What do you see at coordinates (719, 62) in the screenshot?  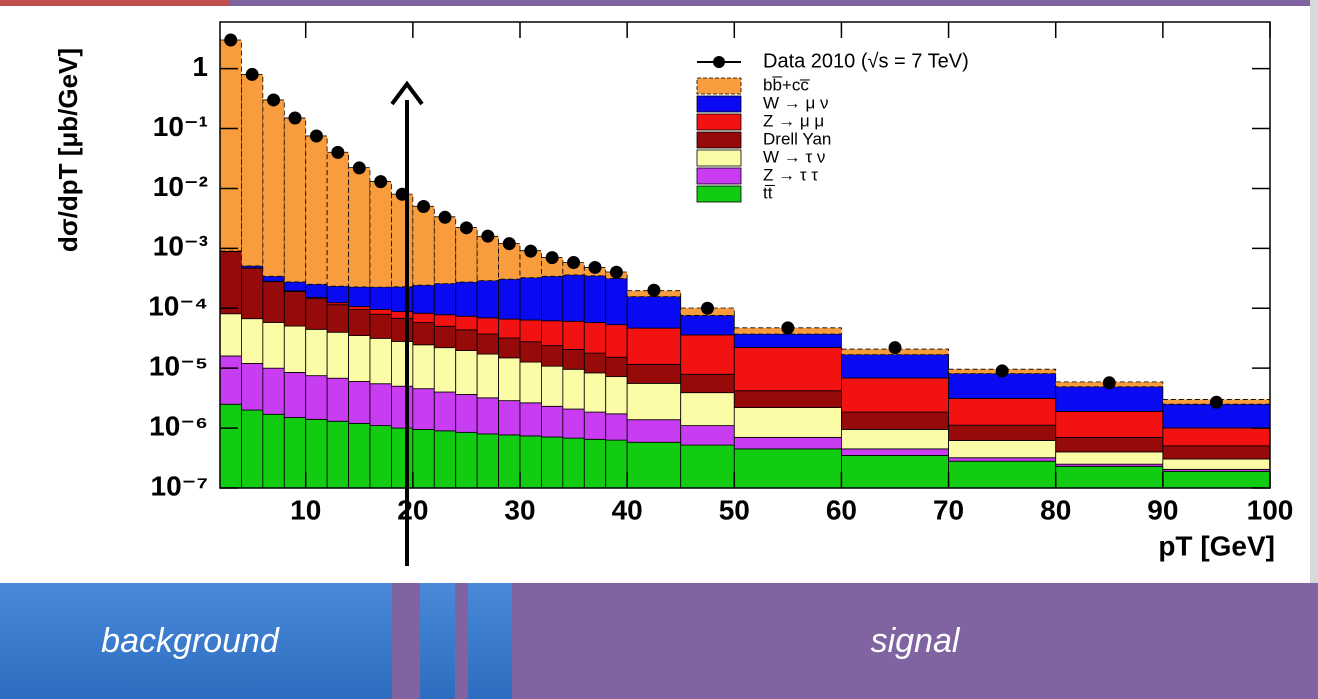 I see `legend-marker` at bounding box center [719, 62].